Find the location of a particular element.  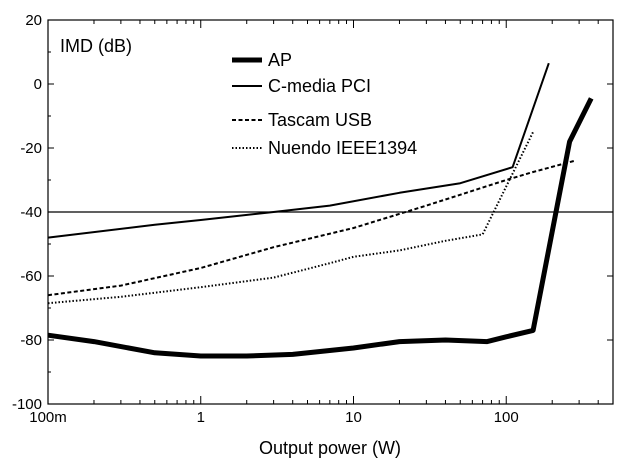

legend-label-ap: AP is located at coordinates (280, 60).